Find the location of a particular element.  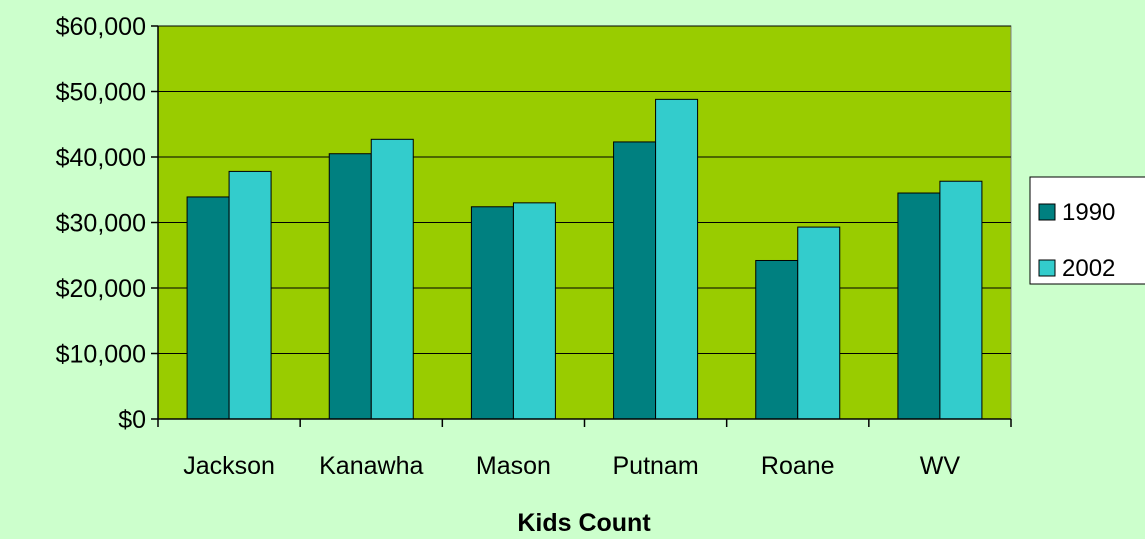

bar-2002-mason is located at coordinates (534, 311).